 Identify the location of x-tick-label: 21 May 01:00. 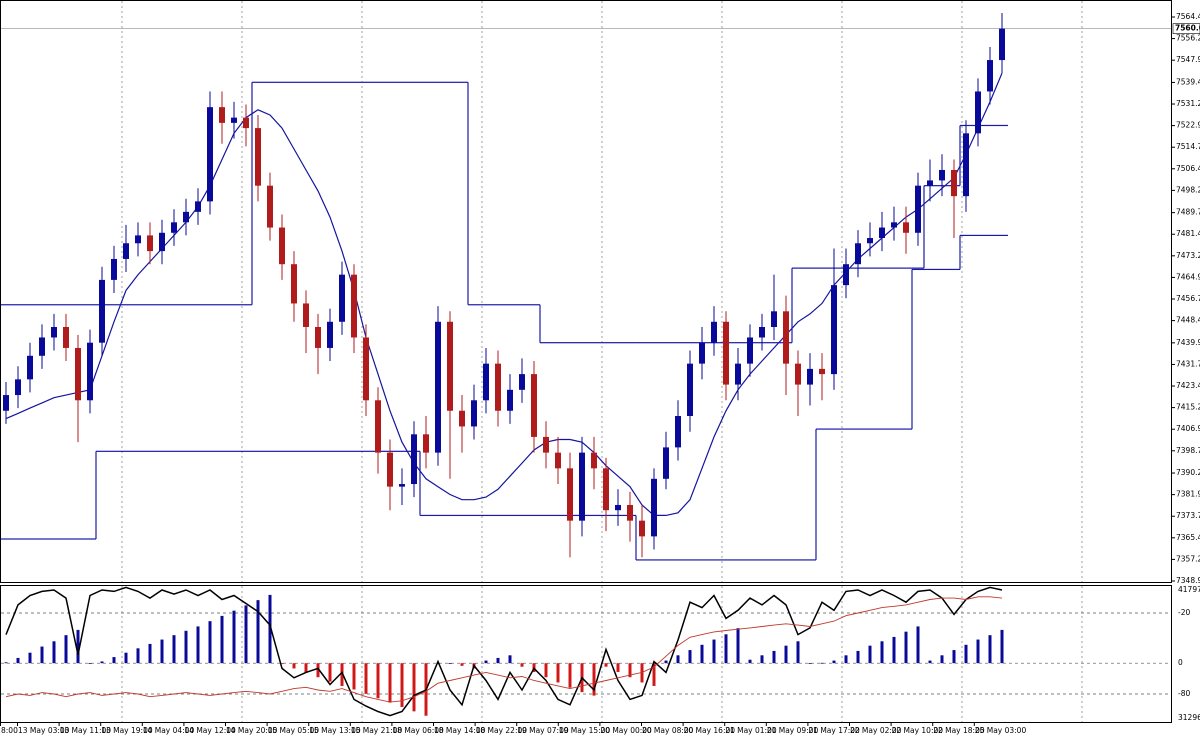
(751, 730).